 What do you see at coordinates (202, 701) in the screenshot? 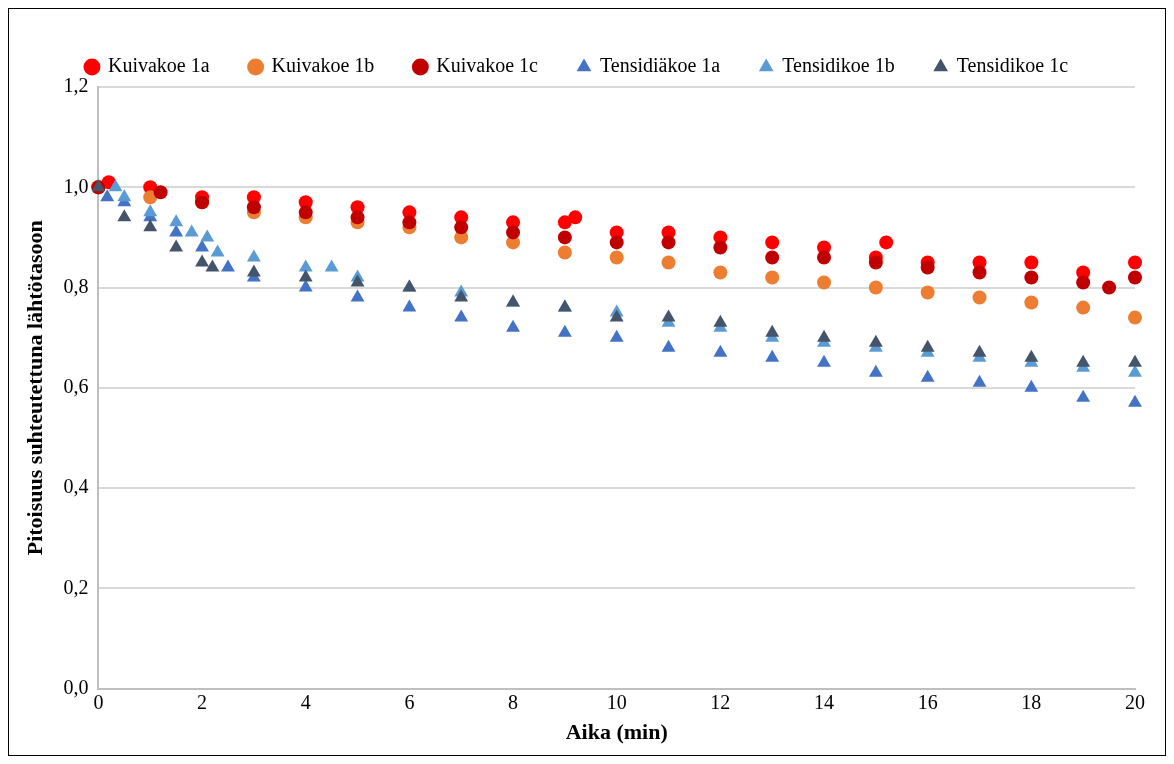
I see `x-tick-label: 2` at bounding box center [202, 701].